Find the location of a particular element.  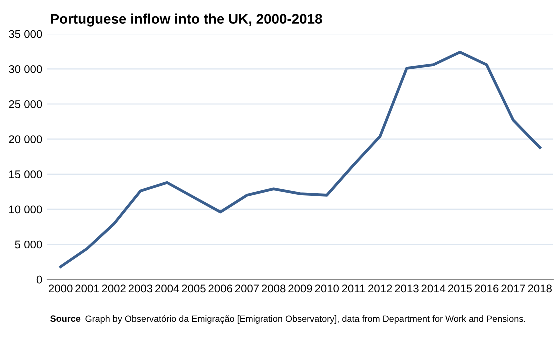

y-tick-label: 0 is located at coordinates (39, 280).